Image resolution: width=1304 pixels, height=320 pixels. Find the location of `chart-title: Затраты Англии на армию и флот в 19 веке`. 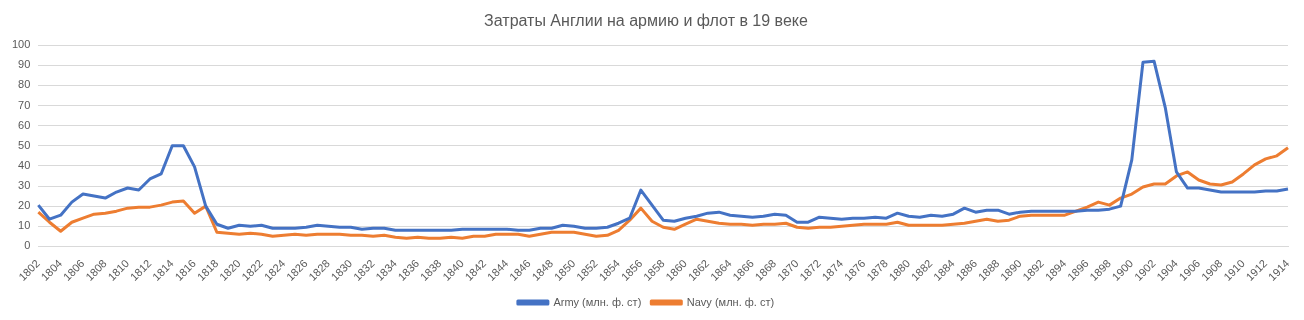

chart-title: Затраты Англии на армию и флот в 19 веке is located at coordinates (646, 21).